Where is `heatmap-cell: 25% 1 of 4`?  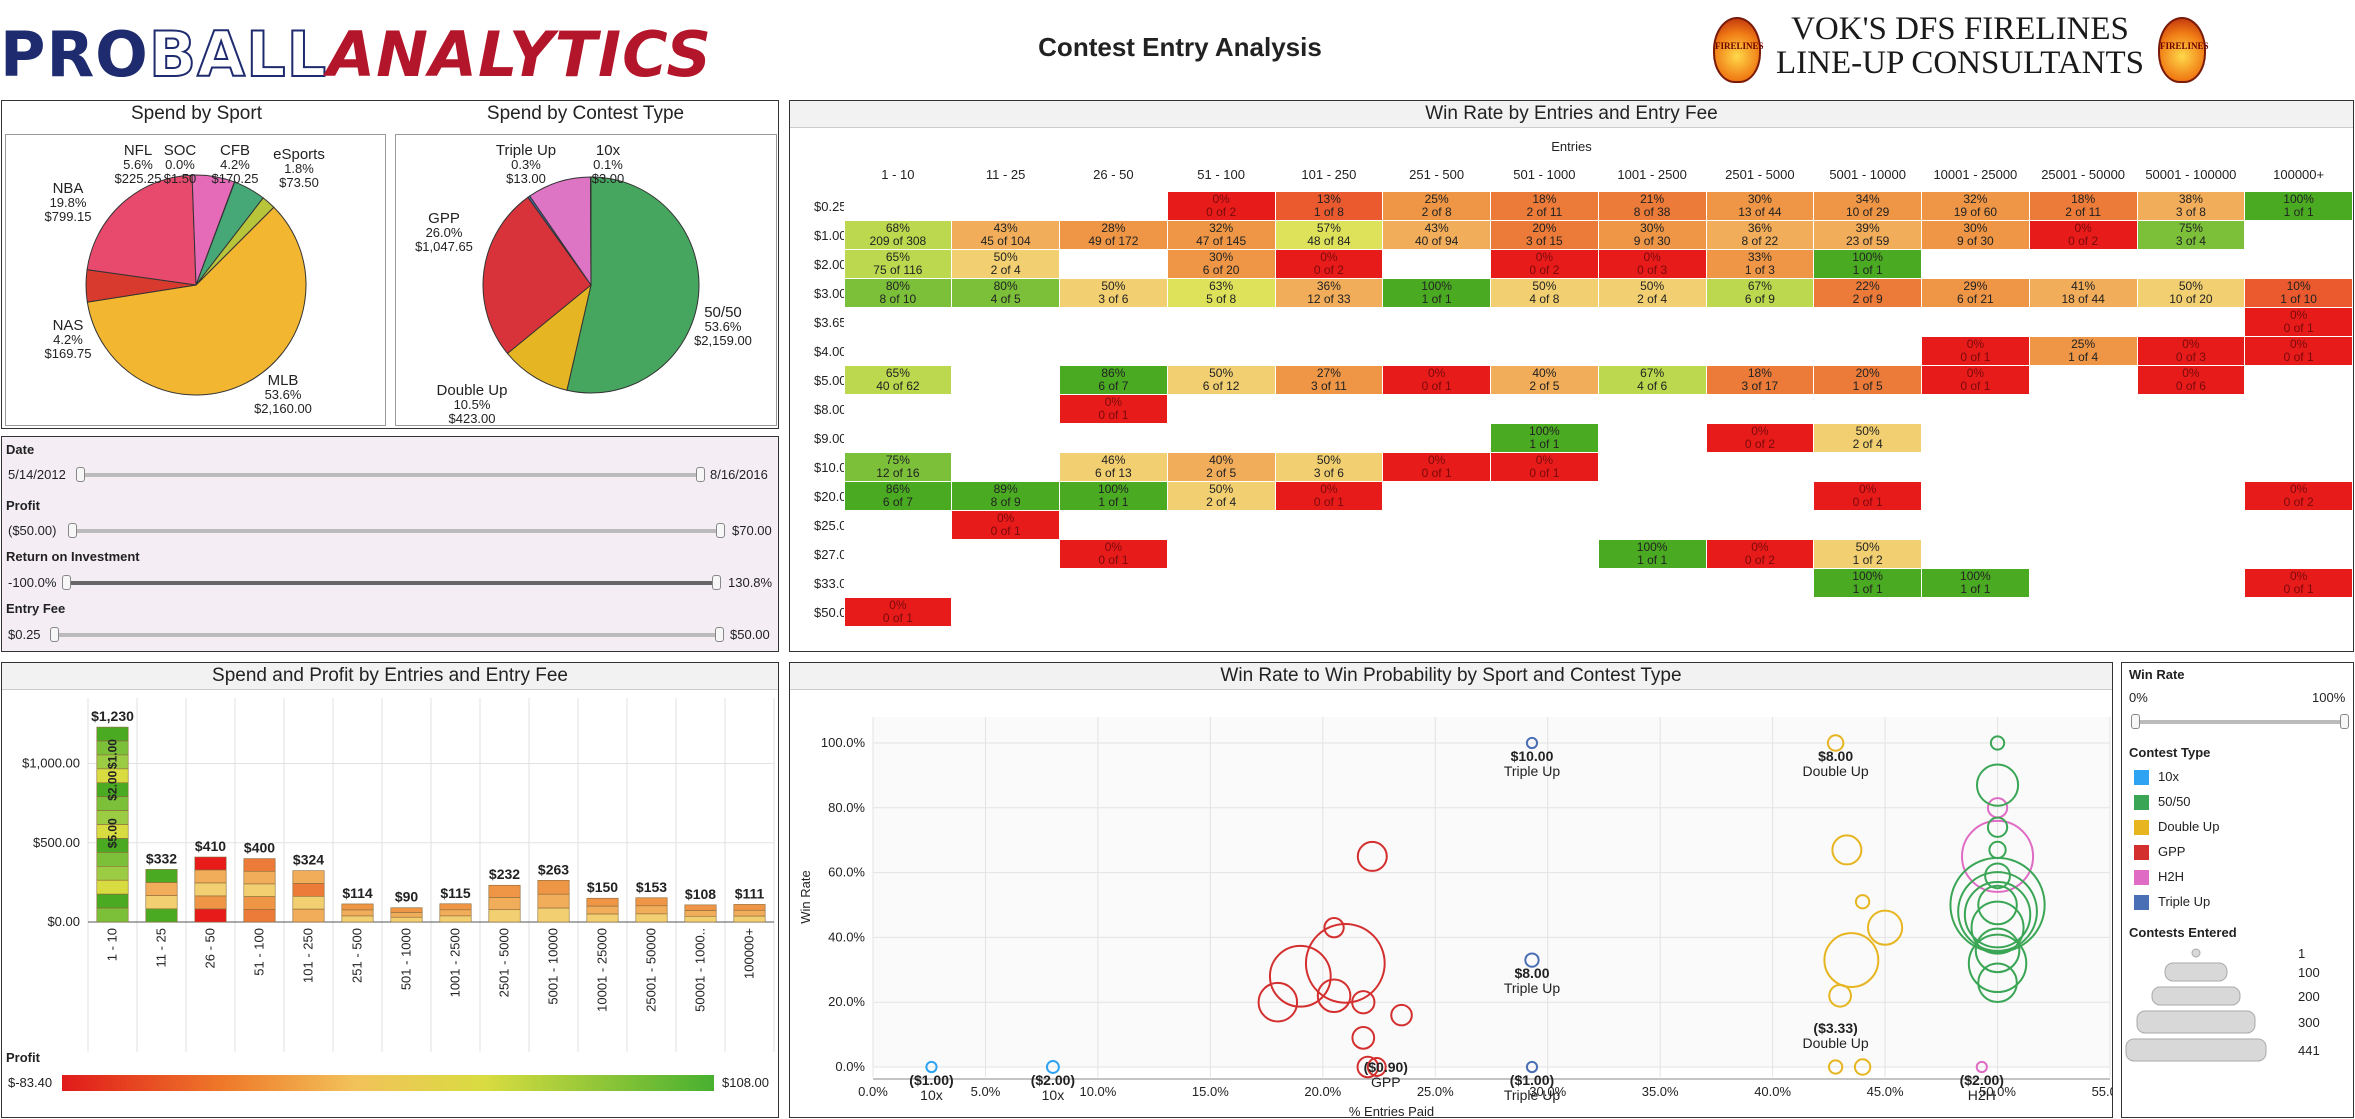
heatmap-cell: 25% 1 of 4 is located at coordinates (2083, 351).